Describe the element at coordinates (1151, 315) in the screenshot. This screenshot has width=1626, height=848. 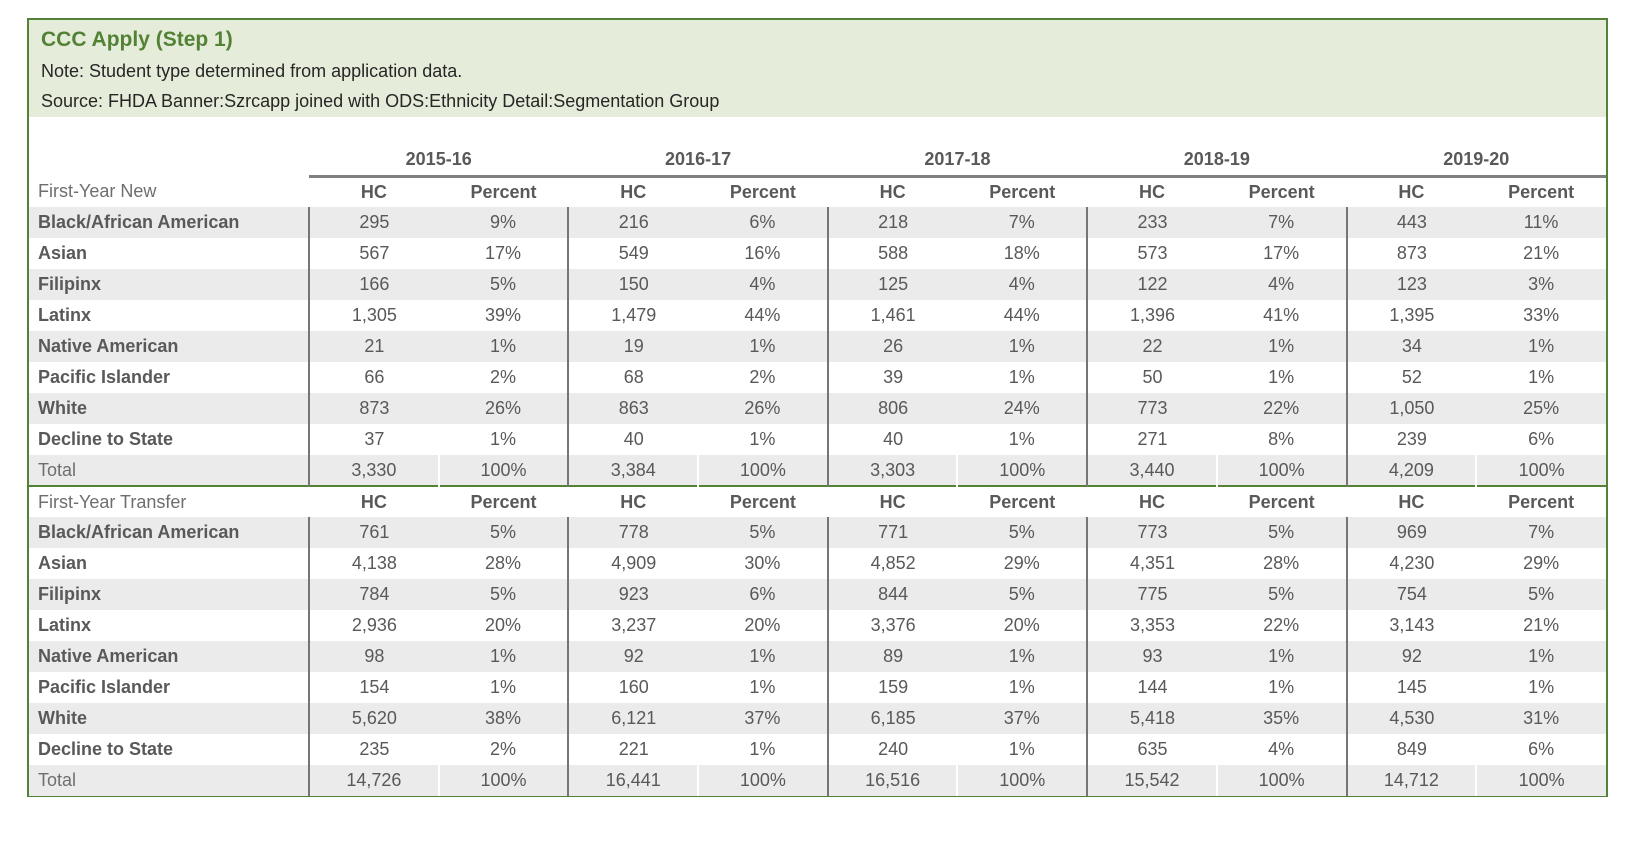
I see `hc-value-cell: 1,396` at that location.